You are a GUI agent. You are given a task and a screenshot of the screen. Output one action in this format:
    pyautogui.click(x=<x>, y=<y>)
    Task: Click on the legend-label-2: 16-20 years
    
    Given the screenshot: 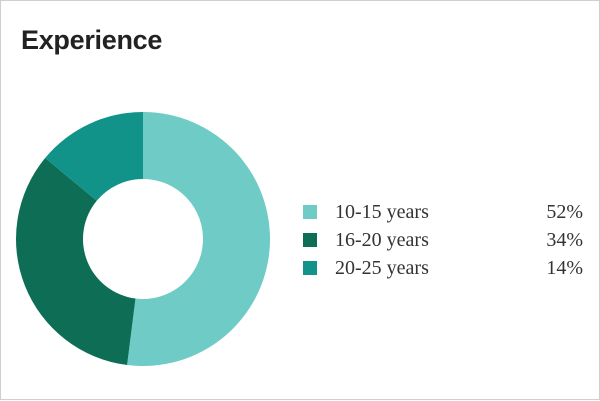 What is the action you would take?
    pyautogui.click(x=382, y=240)
    